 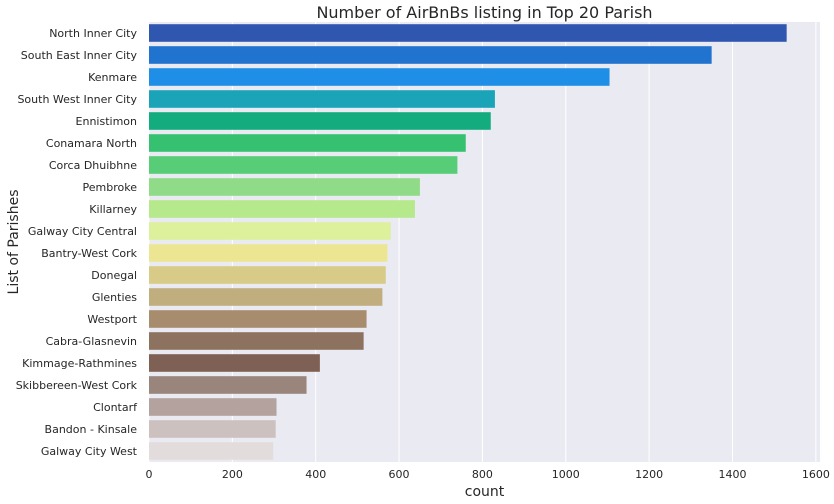 I want to click on y-tick-label: Killarney, so click(x=113, y=209).